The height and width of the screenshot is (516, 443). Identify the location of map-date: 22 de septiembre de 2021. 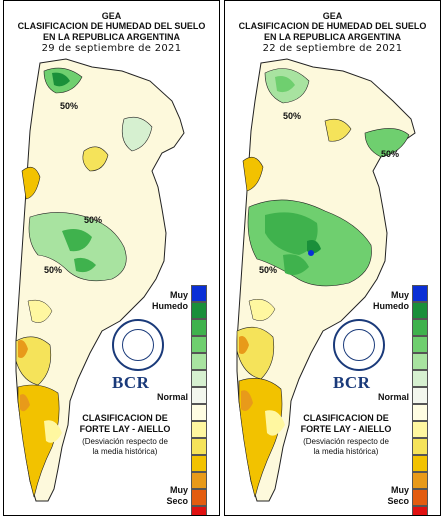
(332, 48).